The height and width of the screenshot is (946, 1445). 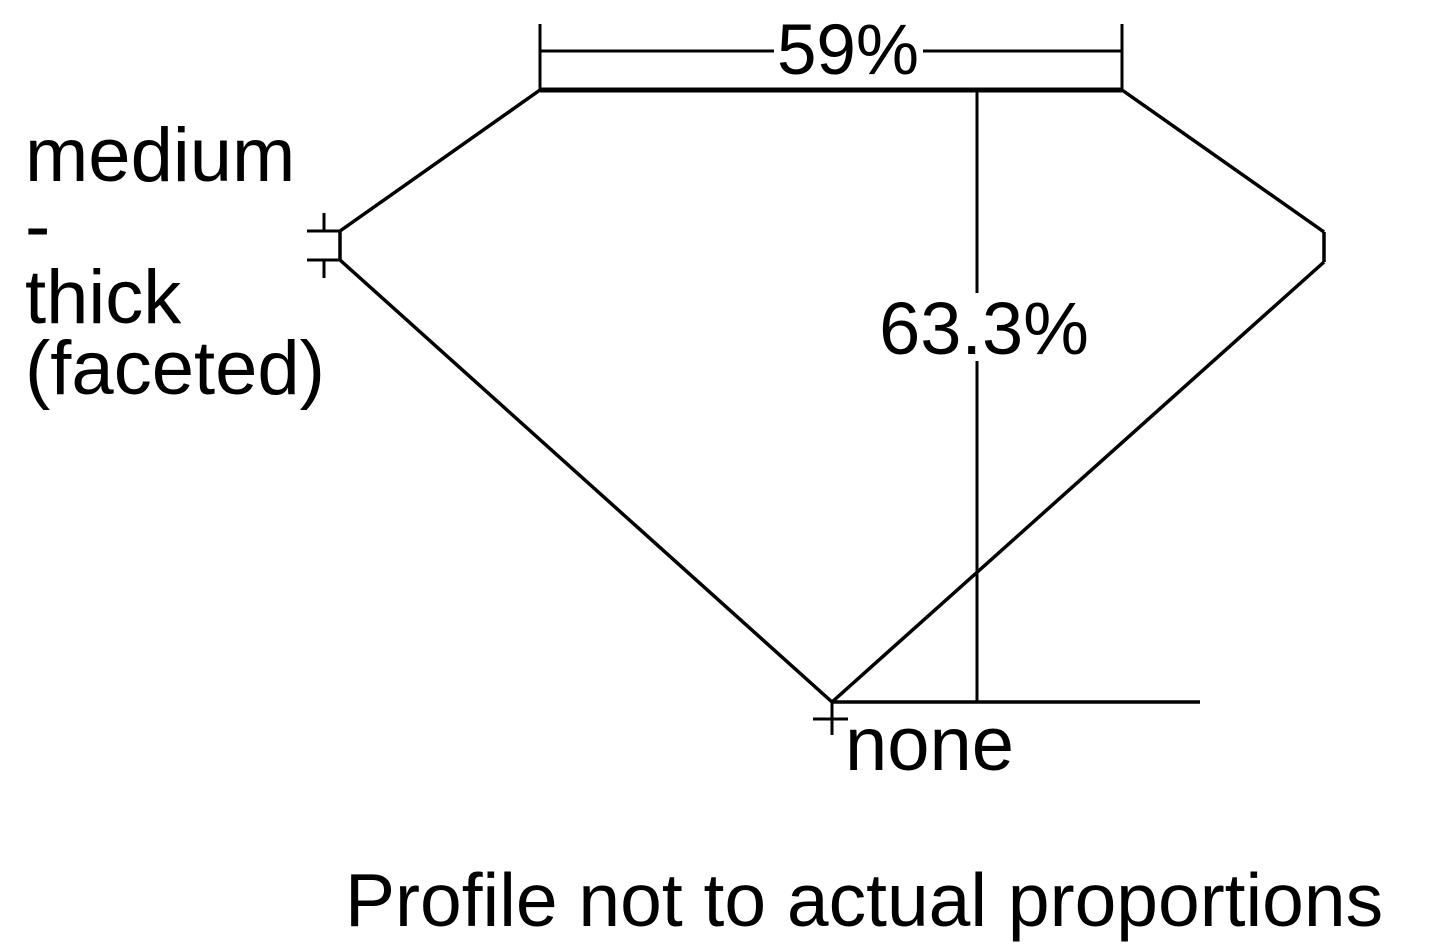 I want to click on caption: Profile not to actual proportions, so click(x=864, y=900).